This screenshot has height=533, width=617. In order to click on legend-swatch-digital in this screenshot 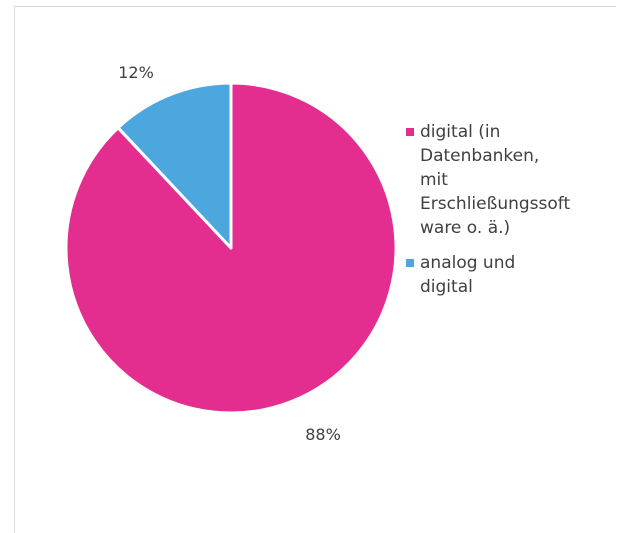, I will do `click(410, 132)`.